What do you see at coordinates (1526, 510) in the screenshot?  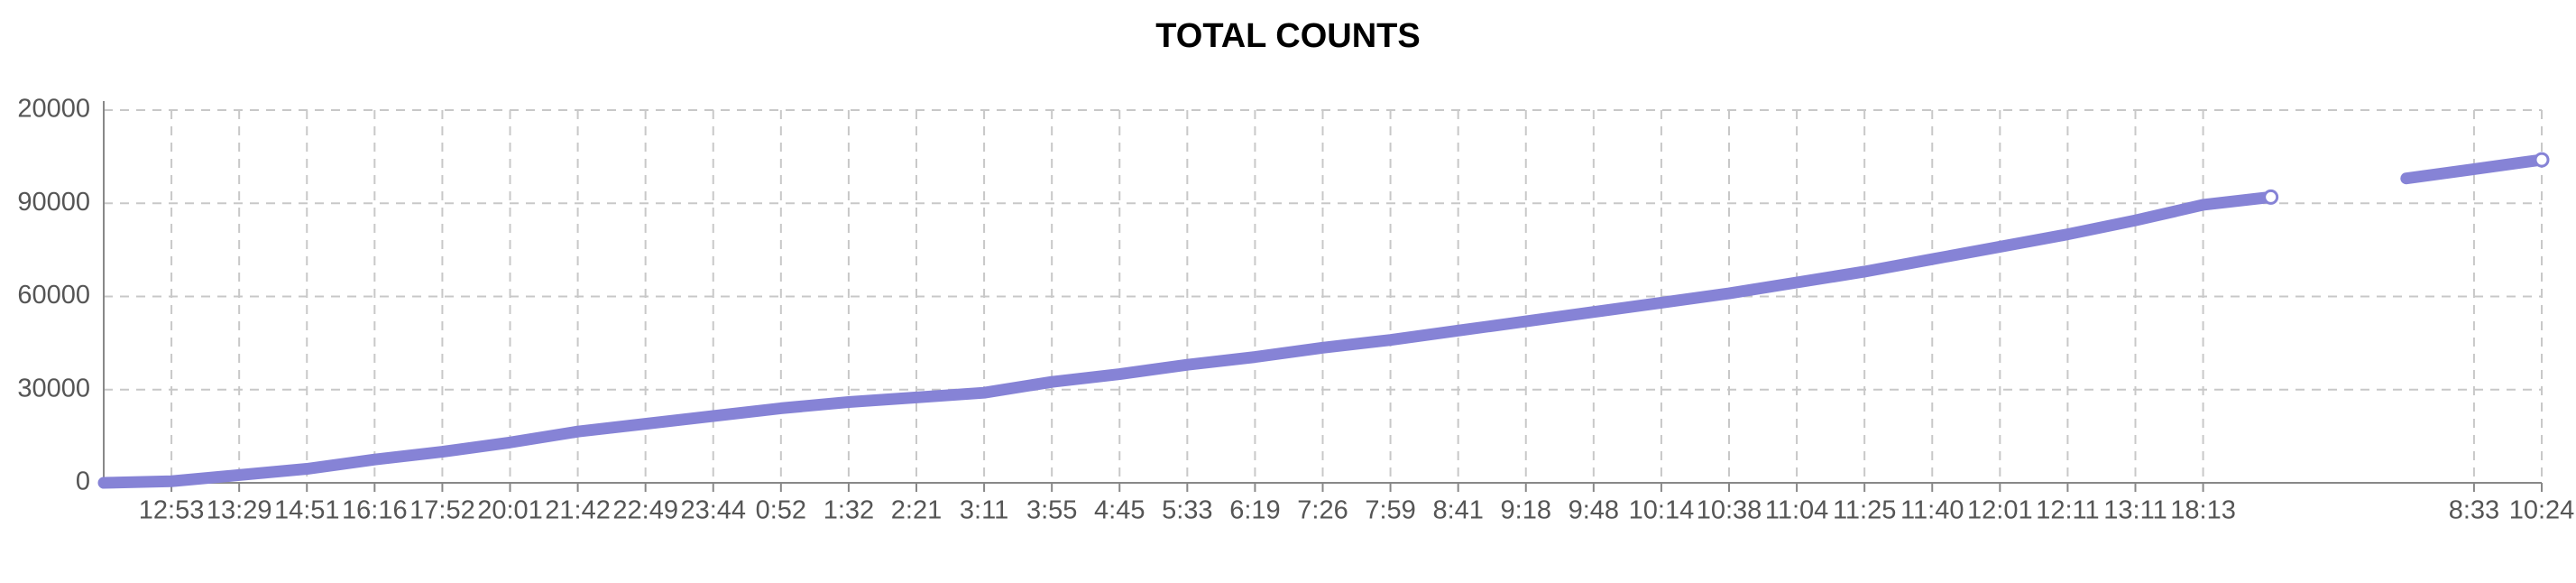 I see `x-tick-label: 9:18` at bounding box center [1526, 510].